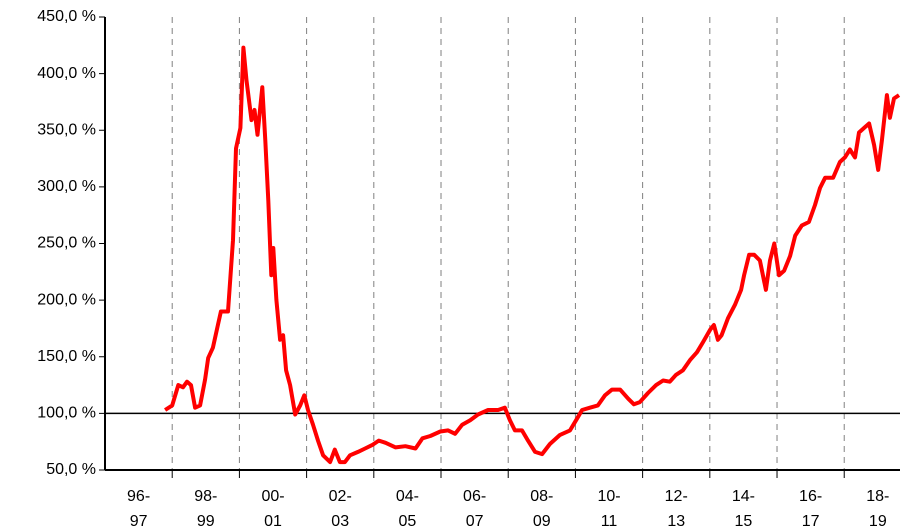 This screenshot has height=532, width=901. What do you see at coordinates (878, 521) in the screenshot?
I see `x-tick-label: 19` at bounding box center [878, 521].